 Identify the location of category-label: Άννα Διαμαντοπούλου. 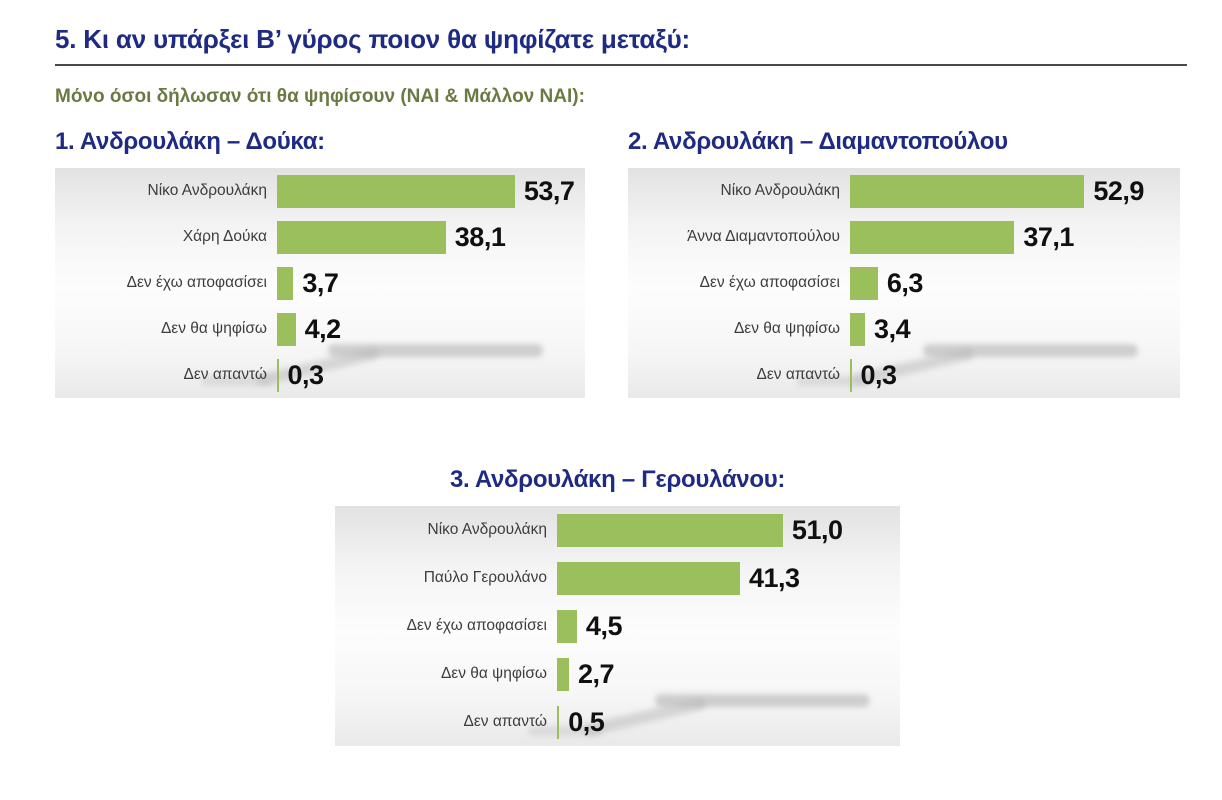
(763, 237).